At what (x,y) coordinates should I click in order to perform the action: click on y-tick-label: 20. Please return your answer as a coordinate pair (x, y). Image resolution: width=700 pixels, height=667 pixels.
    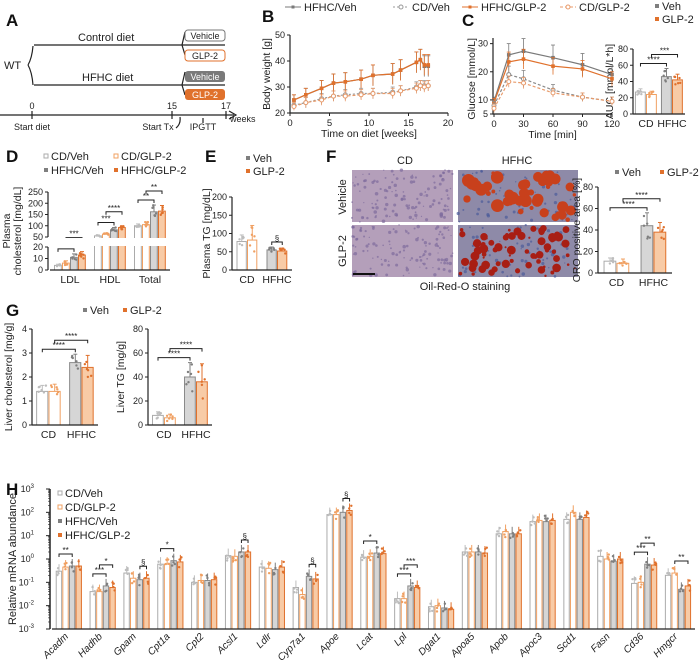
    Looking at the image, I should click on (280, 113).